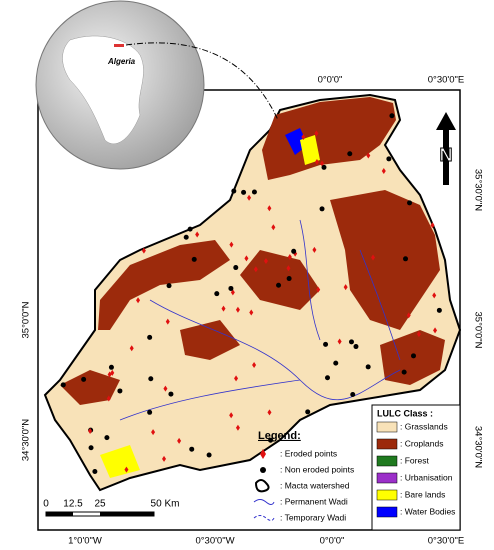  What do you see at coordinates (427, 511) in the screenshot?
I see `lulc-item: : Water Bodies` at bounding box center [427, 511].